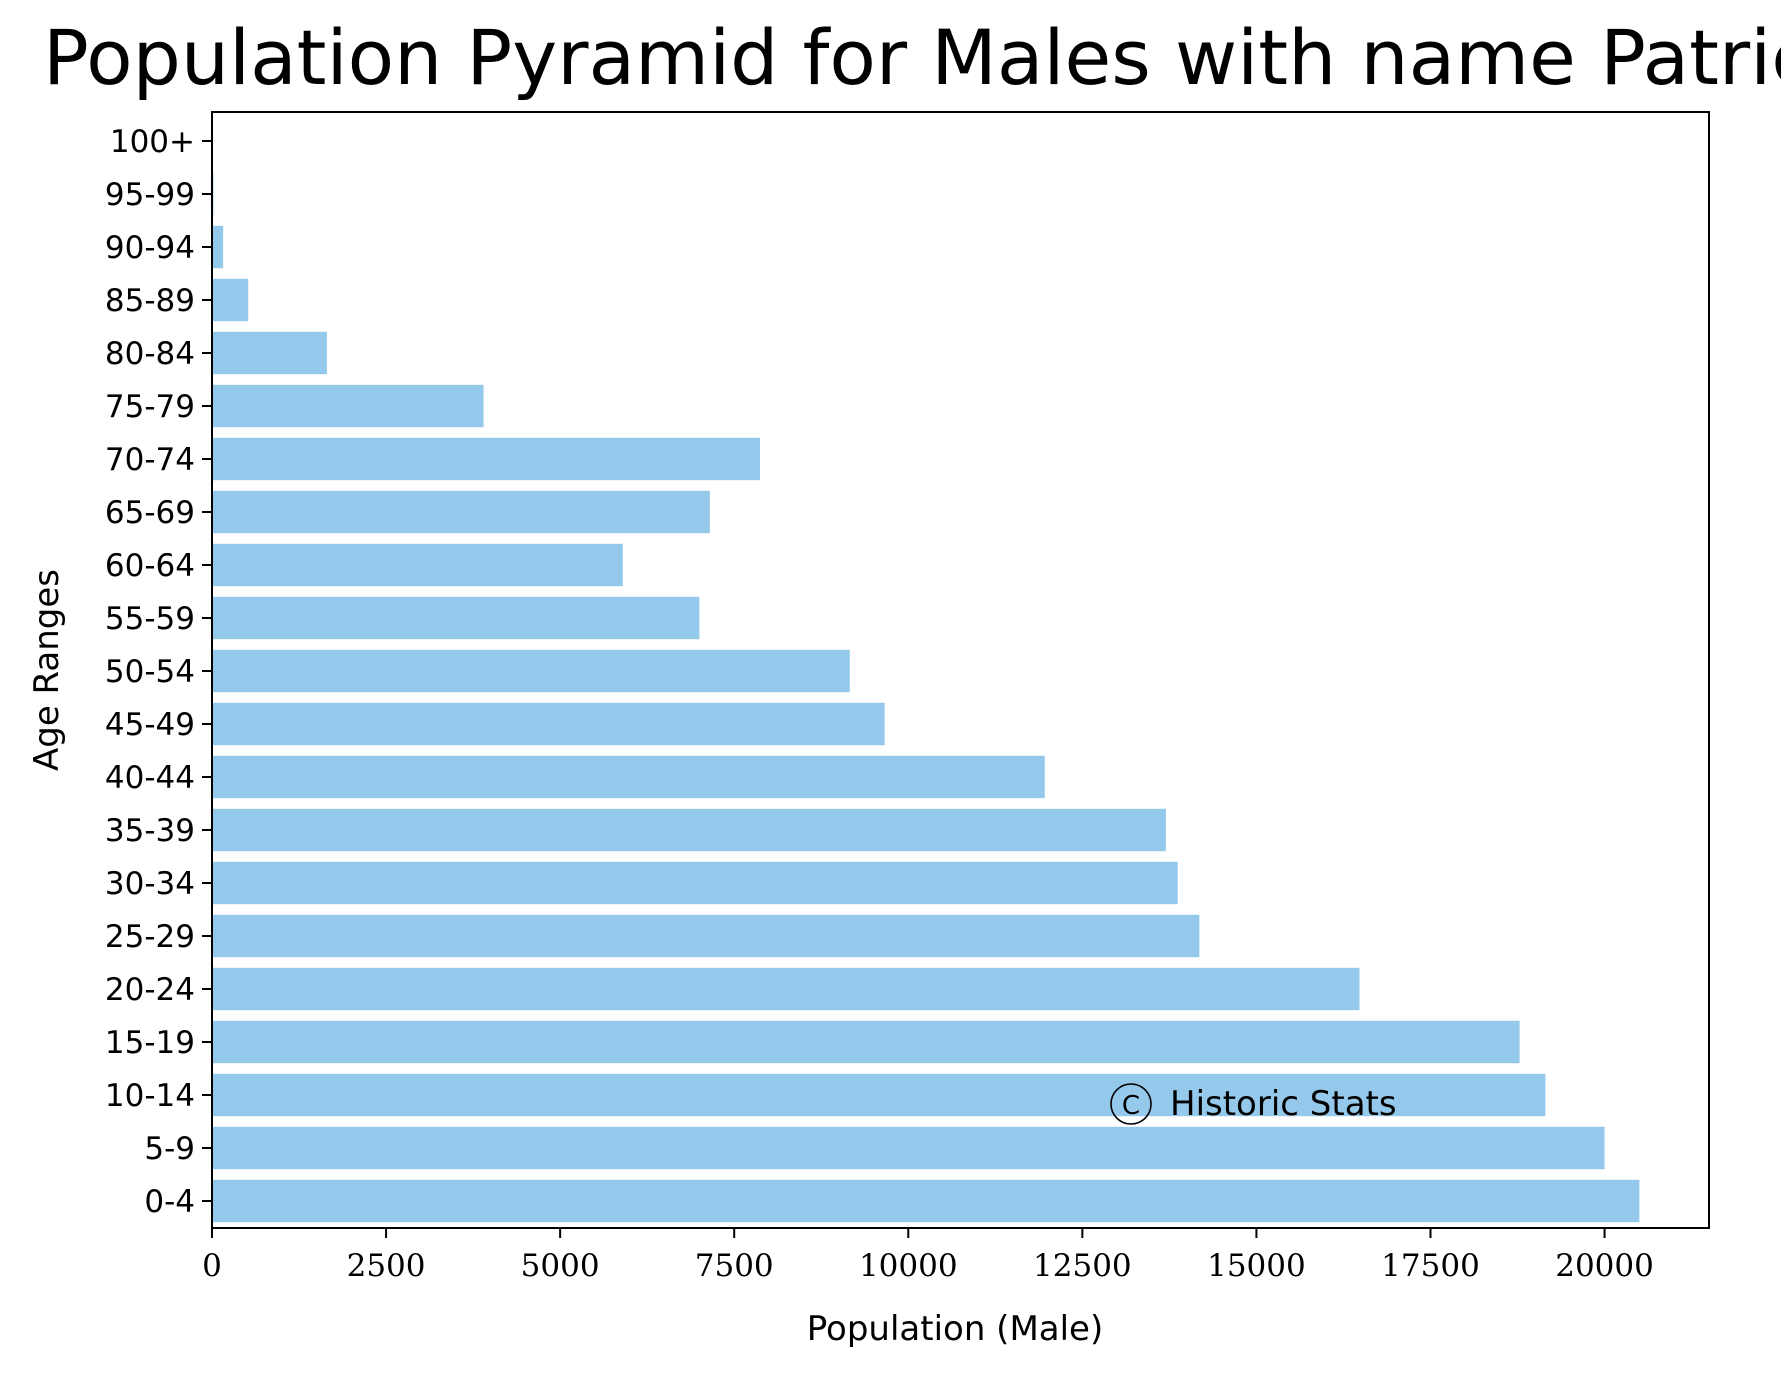  What do you see at coordinates (169, 1202) in the screenshot?
I see `y-tick-label: 0-4` at bounding box center [169, 1202].